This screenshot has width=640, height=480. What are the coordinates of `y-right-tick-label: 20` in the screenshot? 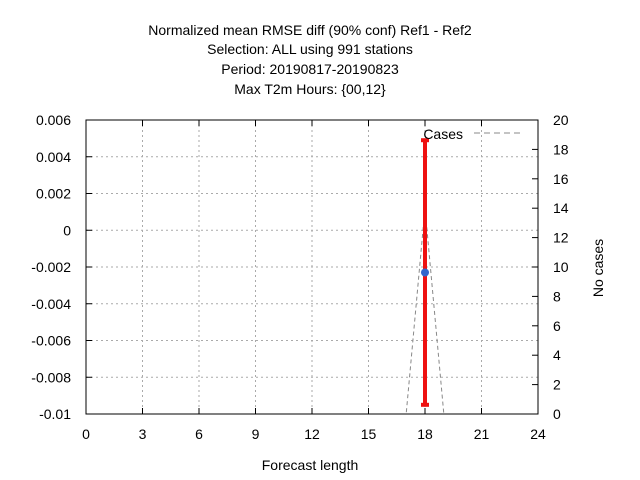 It's located at (561, 120).